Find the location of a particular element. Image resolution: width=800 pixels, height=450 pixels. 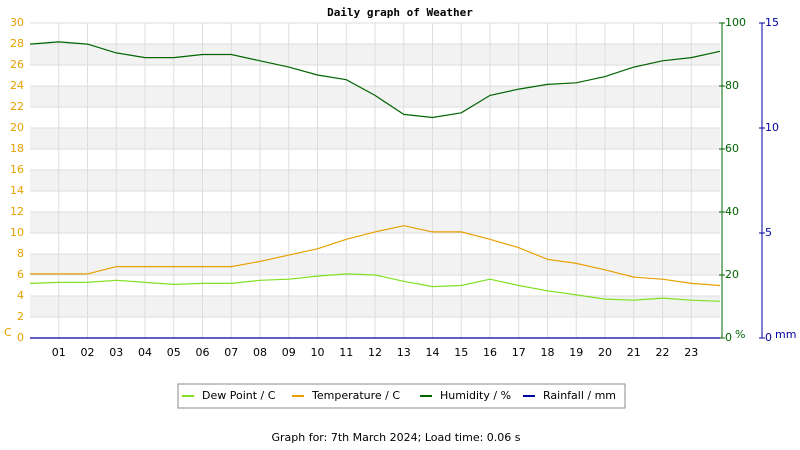

x-tick-label: 01 is located at coordinates (59, 352).